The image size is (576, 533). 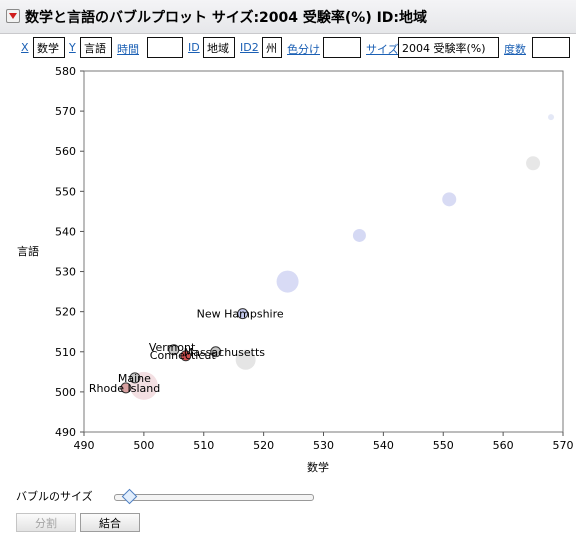 I want to click on x-tick-label: 530, so click(x=323, y=445).